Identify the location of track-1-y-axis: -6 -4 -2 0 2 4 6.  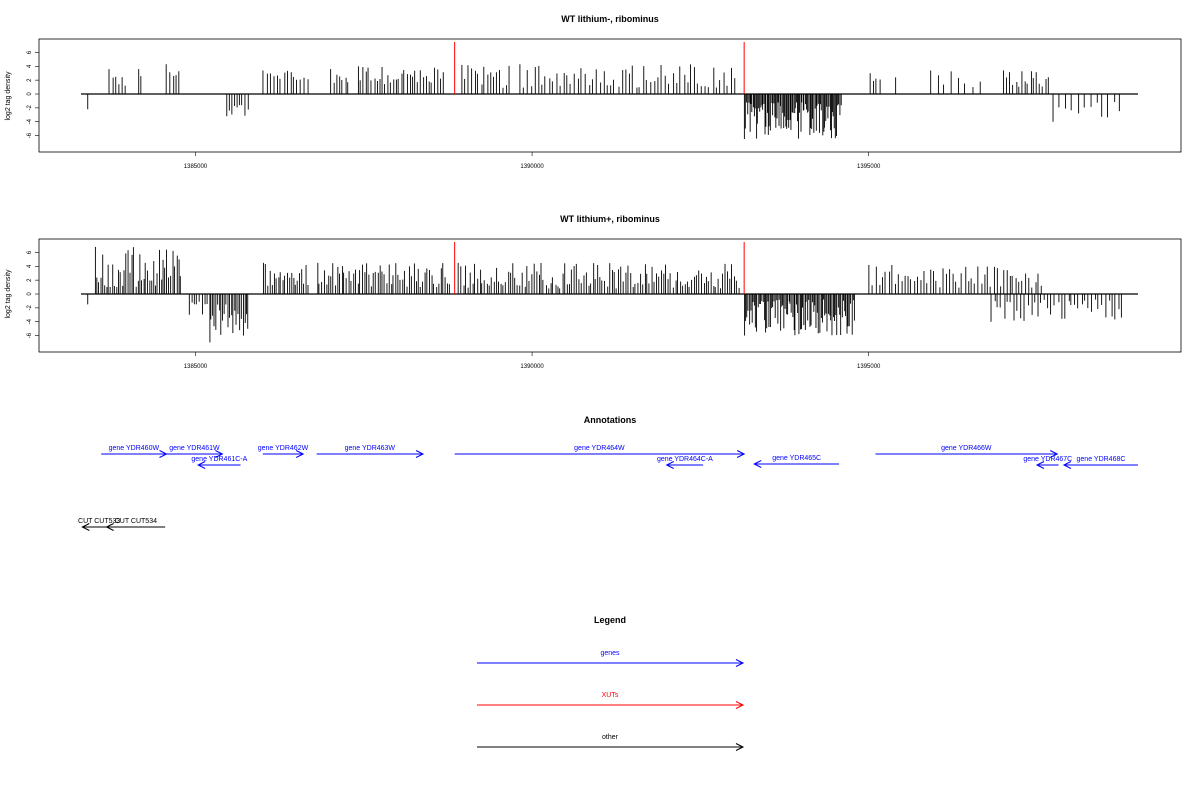
(33, 94).